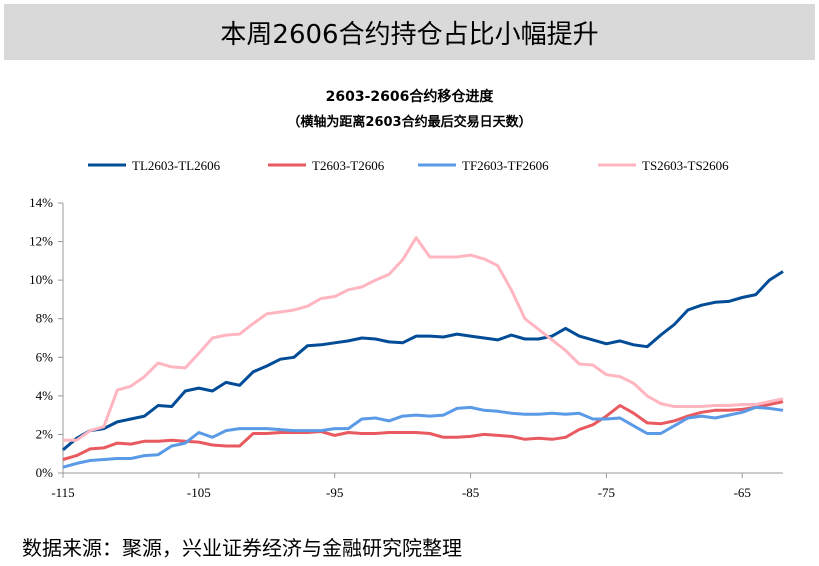 The image size is (819, 566). I want to click on y-tick-label: 8%, so click(45, 318).